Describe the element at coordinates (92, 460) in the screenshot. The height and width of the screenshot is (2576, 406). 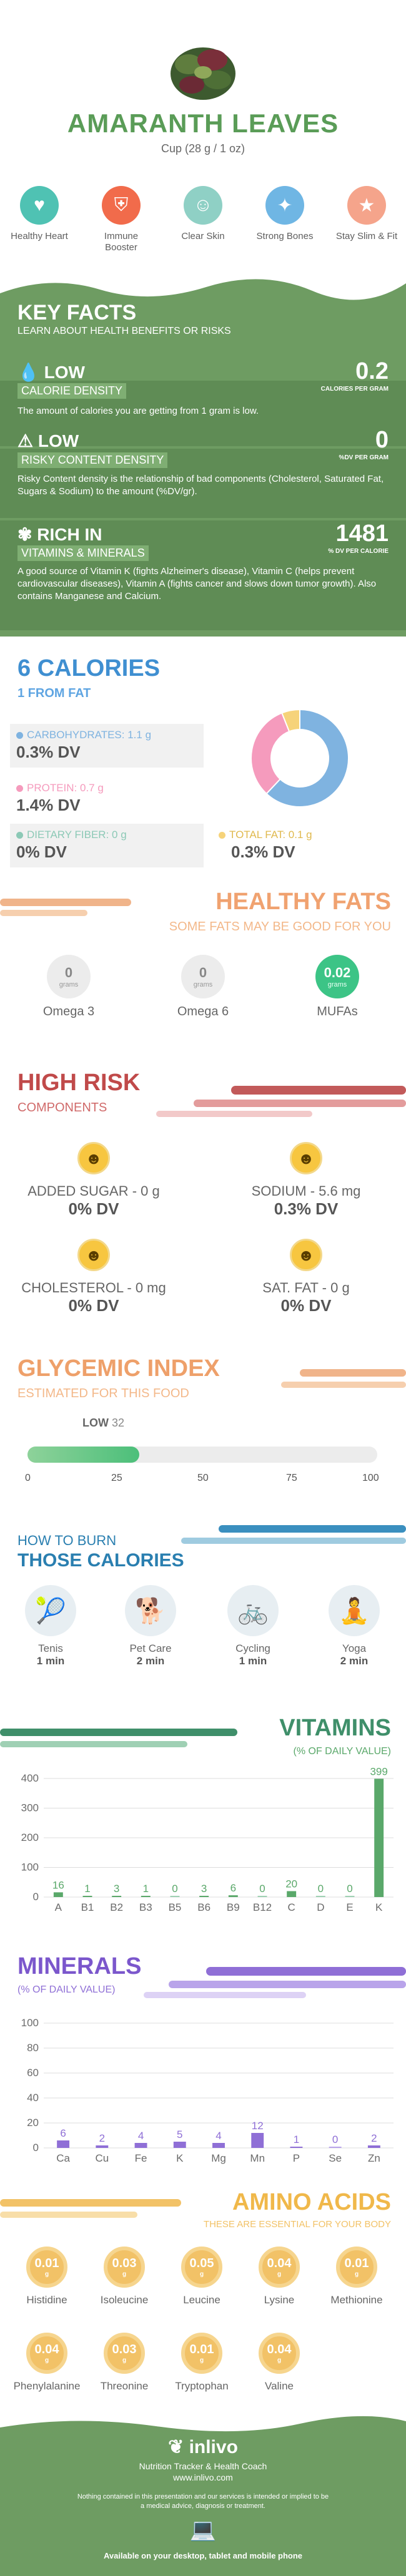
I see `risky-density-name: RISKY CONTENT DENSITY` at that location.